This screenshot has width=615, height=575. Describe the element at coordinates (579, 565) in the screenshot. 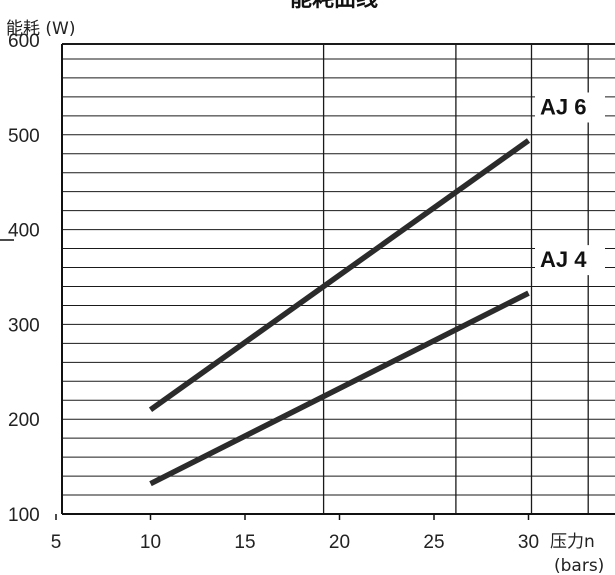

I see `x-axis-unit: (bars)` at that location.